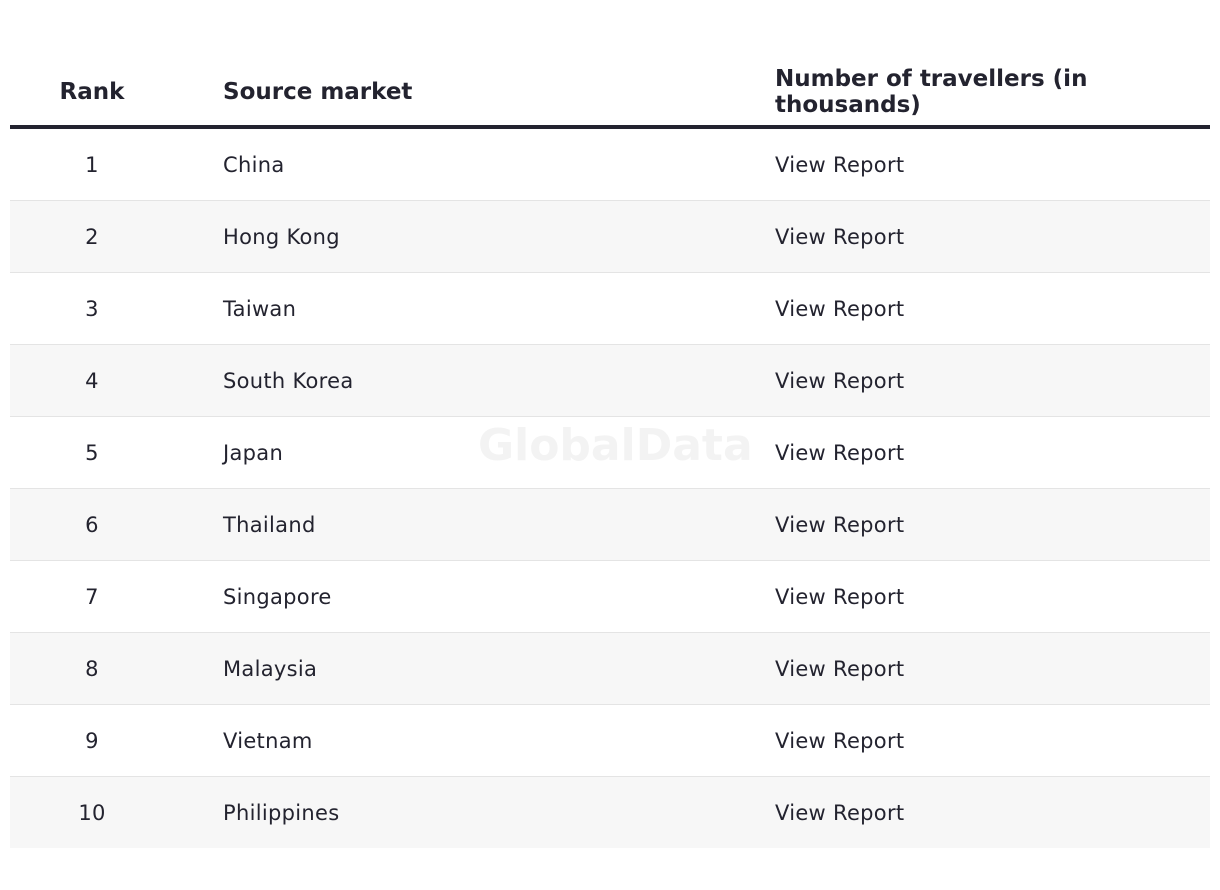 The width and height of the screenshot is (1220, 890). What do you see at coordinates (450, 812) in the screenshot?
I see `market-cell: Philippines` at bounding box center [450, 812].